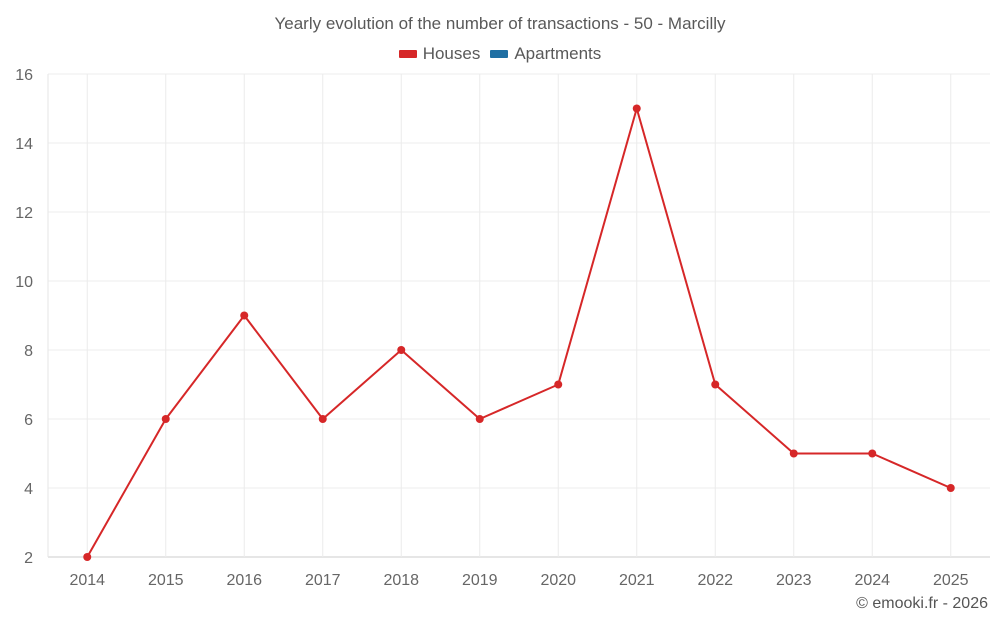  Describe the element at coordinates (951, 580) in the screenshot. I see `x-tick-label: 2025` at that location.